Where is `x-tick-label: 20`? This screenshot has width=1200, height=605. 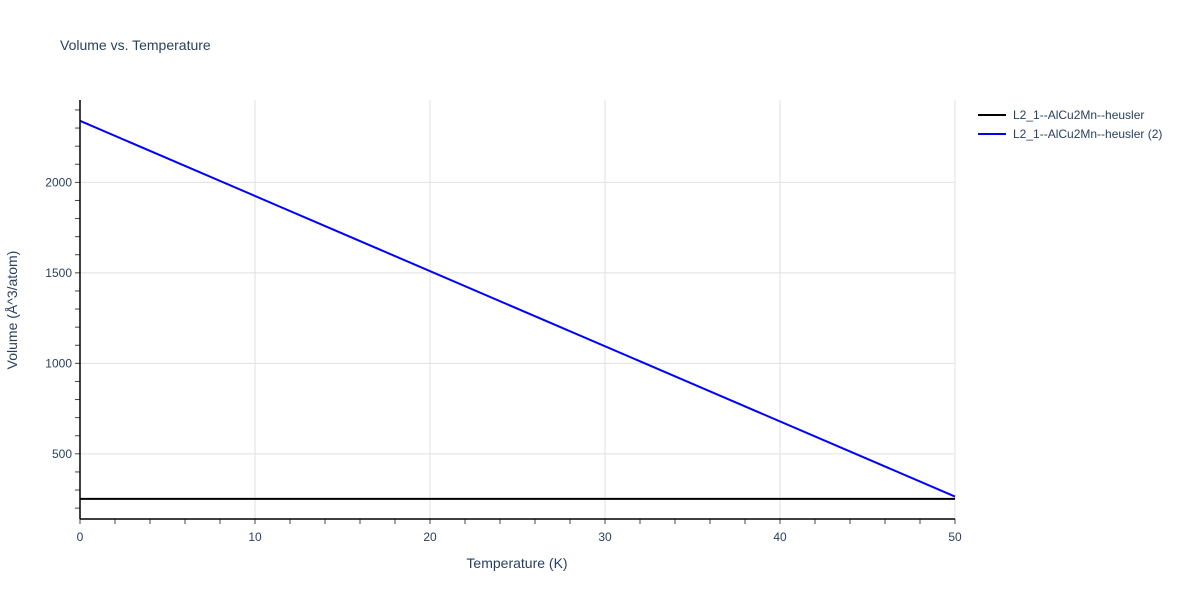 x-tick-label: 20 is located at coordinates (430, 537).